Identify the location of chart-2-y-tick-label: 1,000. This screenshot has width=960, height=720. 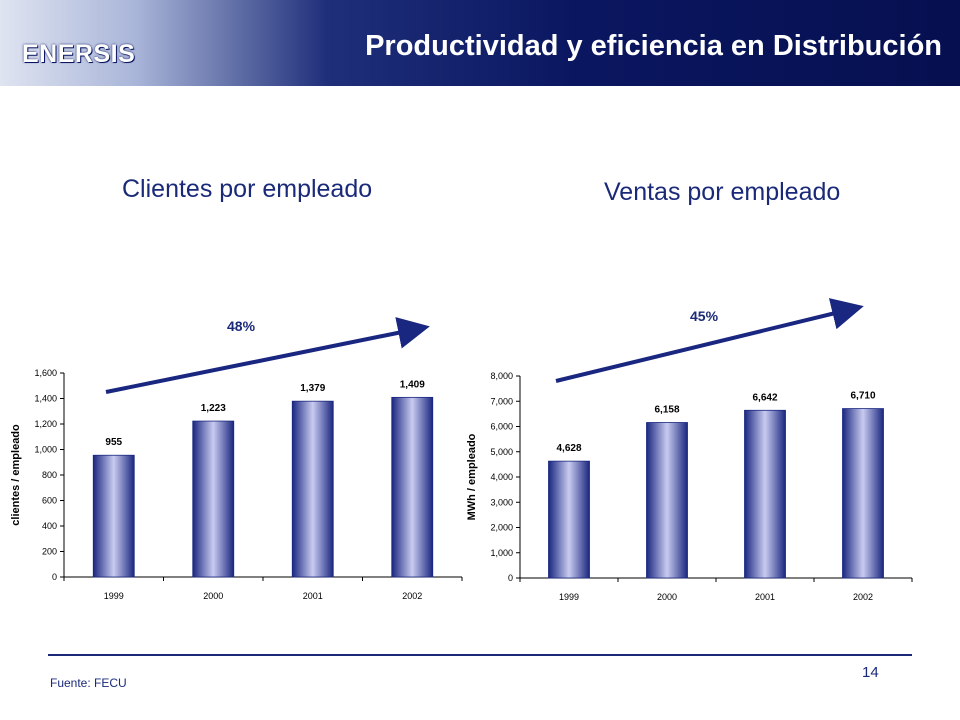
(501, 553).